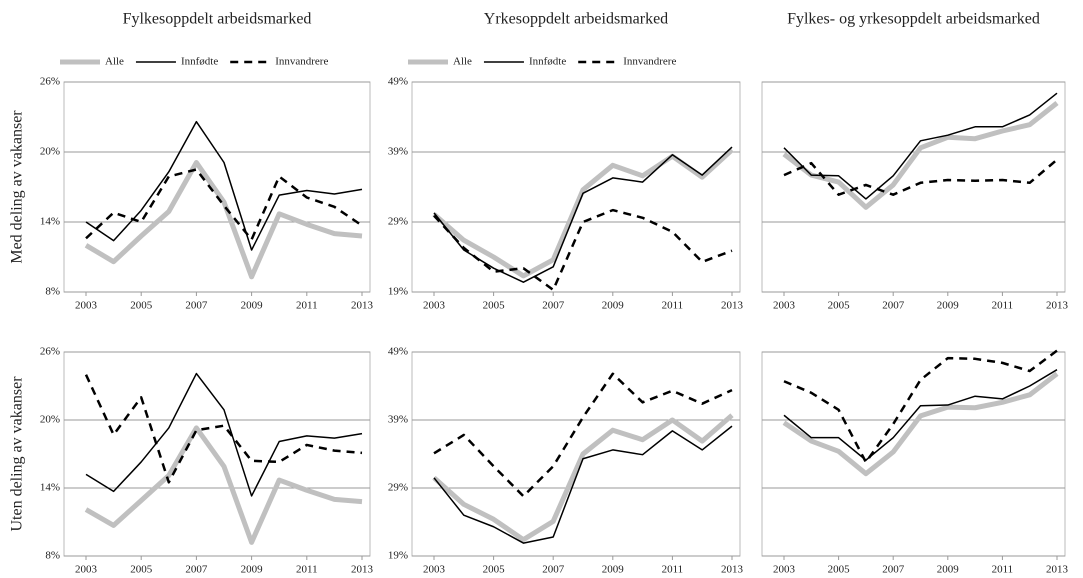  Describe the element at coordinates (17, 454) in the screenshot. I see `y-axis-label: Uten deling av vakanser` at that location.